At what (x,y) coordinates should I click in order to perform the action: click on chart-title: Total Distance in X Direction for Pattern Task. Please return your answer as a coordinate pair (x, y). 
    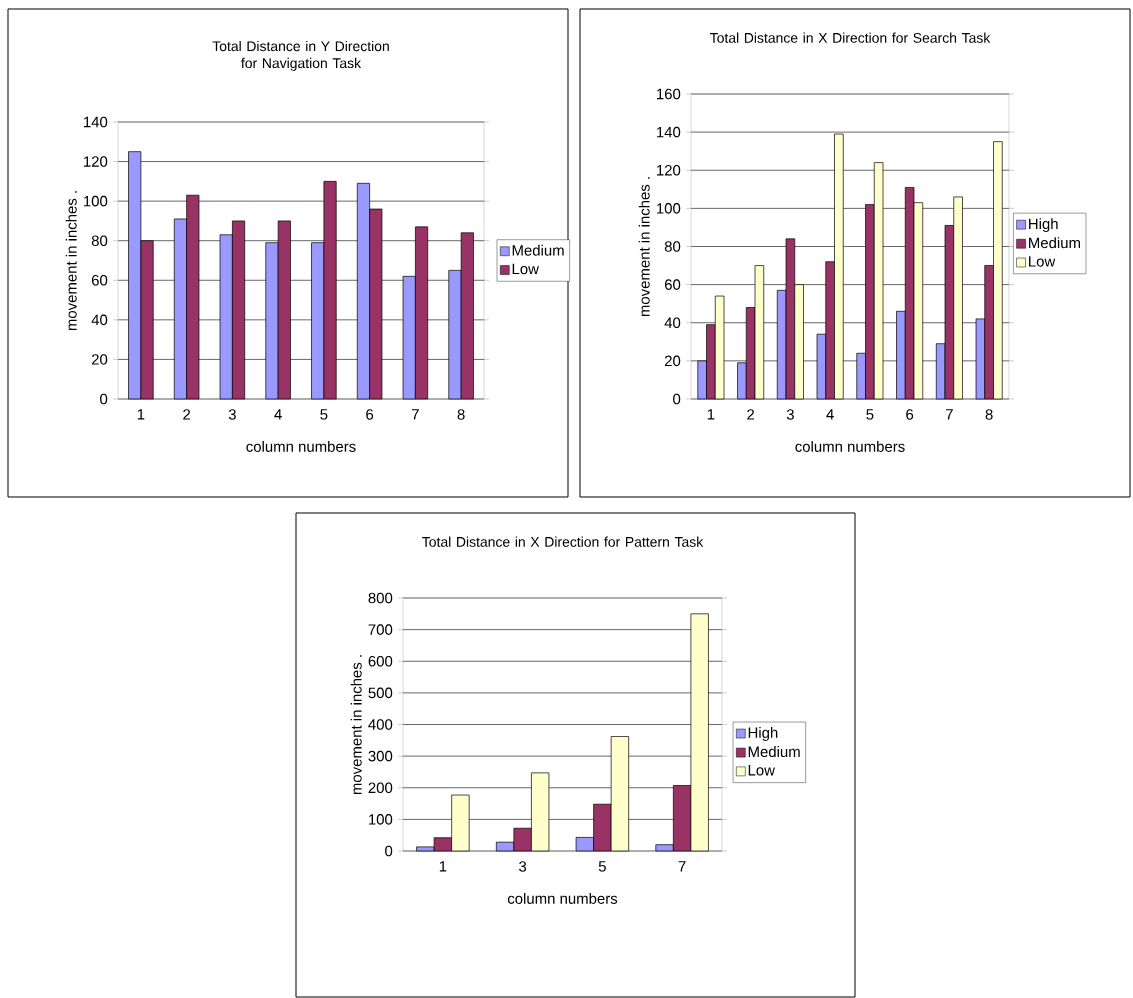
    Looking at the image, I should click on (563, 541).